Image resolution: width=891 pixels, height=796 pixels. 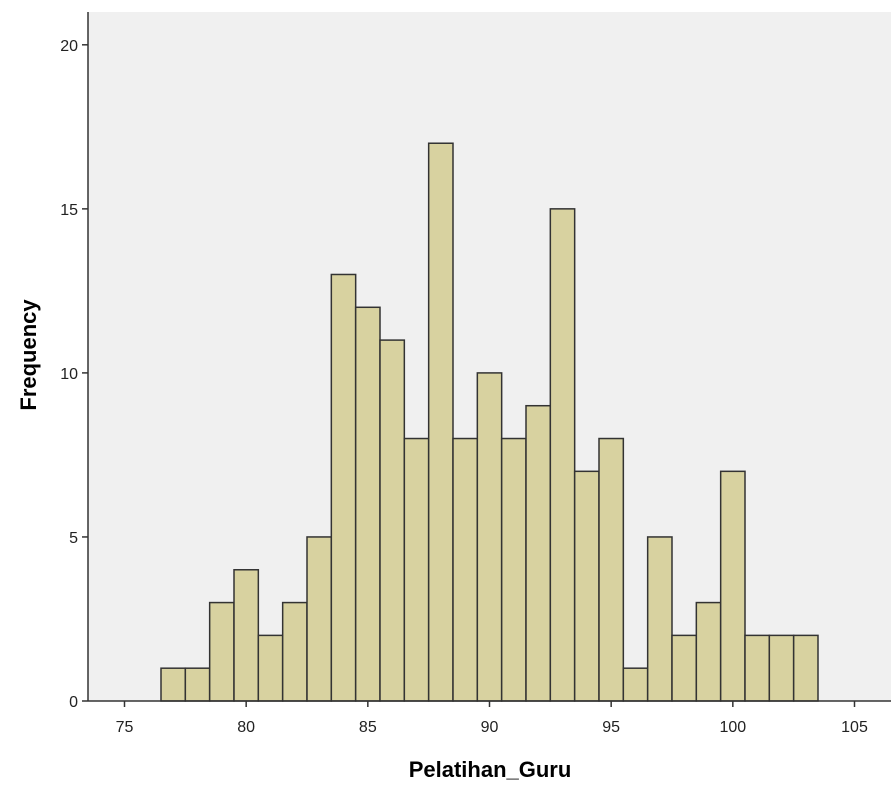 What do you see at coordinates (28, 355) in the screenshot?
I see `y-axis-title: Frequency` at bounding box center [28, 355].